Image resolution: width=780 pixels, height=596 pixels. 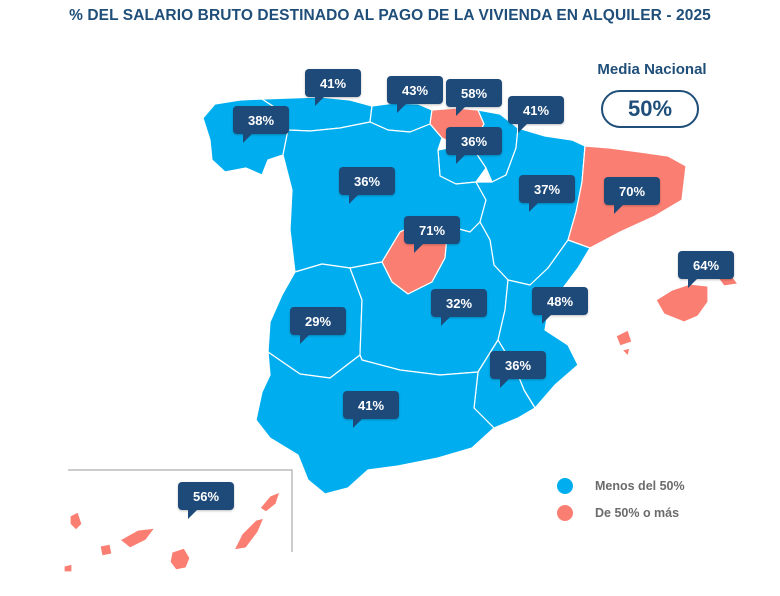 I want to click on label-value: 58%, so click(x=474, y=93).